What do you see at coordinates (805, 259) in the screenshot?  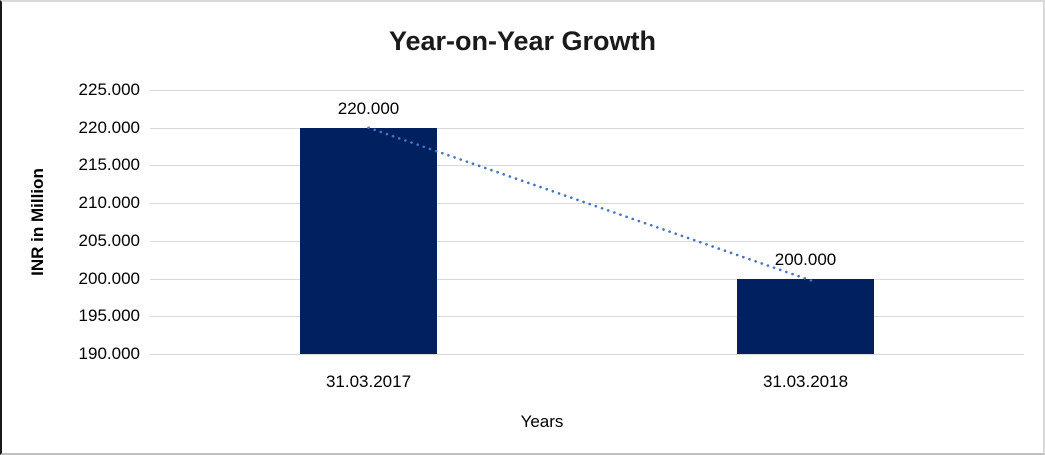 I see `data-label: 200.000` at bounding box center [805, 259].